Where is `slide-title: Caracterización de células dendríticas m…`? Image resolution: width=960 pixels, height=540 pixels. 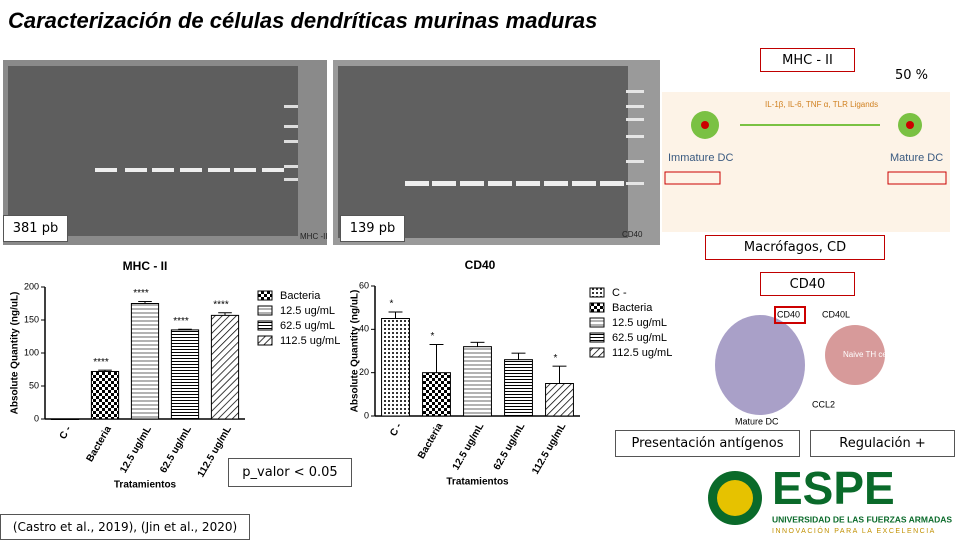 slide-title: Caracterización de células dendríticas m… is located at coordinates (302, 20).